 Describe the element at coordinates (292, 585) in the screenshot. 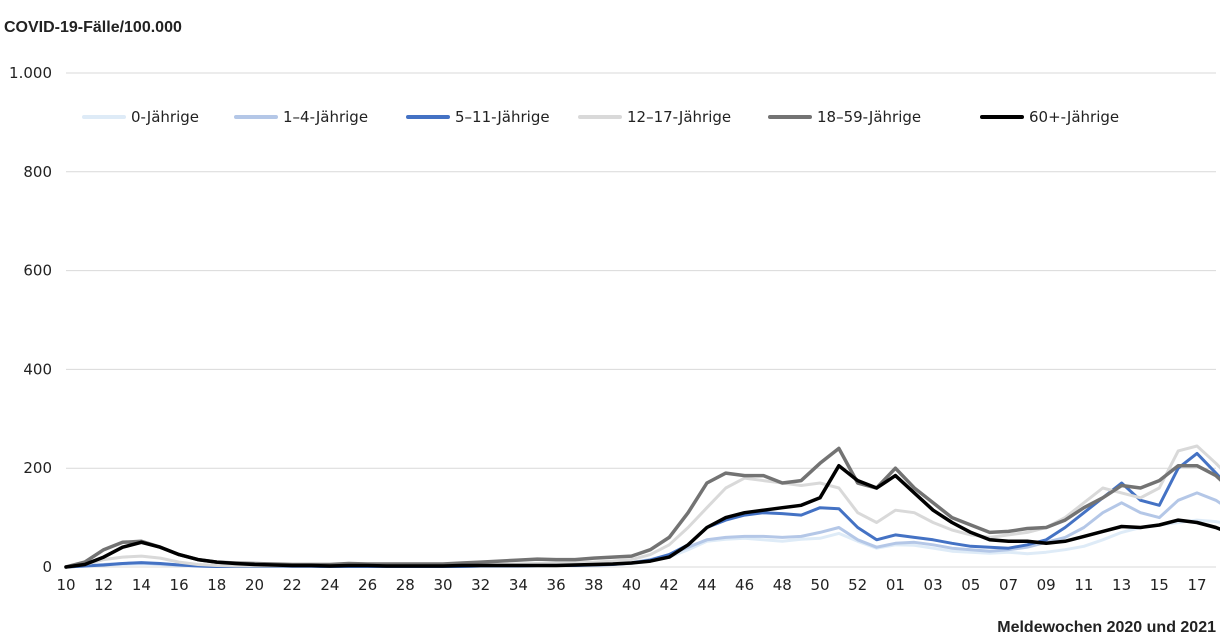

I see `x-tick-label: 22` at that location.